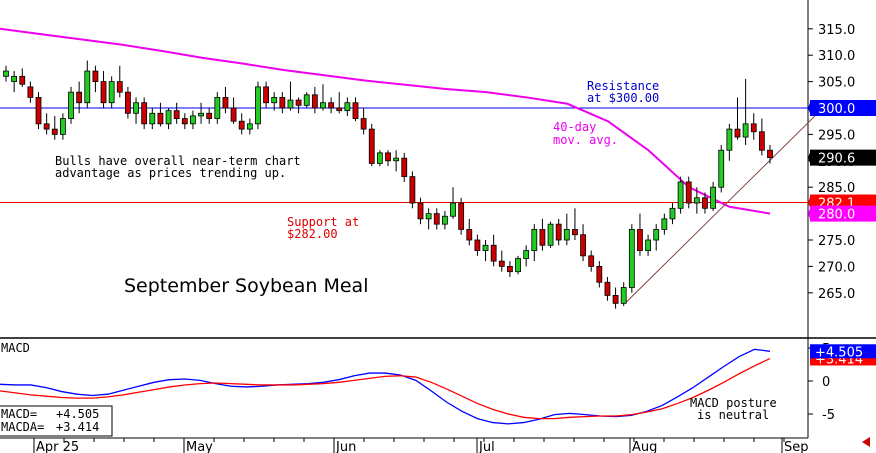 This screenshot has width=876, height=453. Describe the element at coordinates (178, 161) in the screenshot. I see `comment-line1: Bulls have overall near-term chart` at that location.